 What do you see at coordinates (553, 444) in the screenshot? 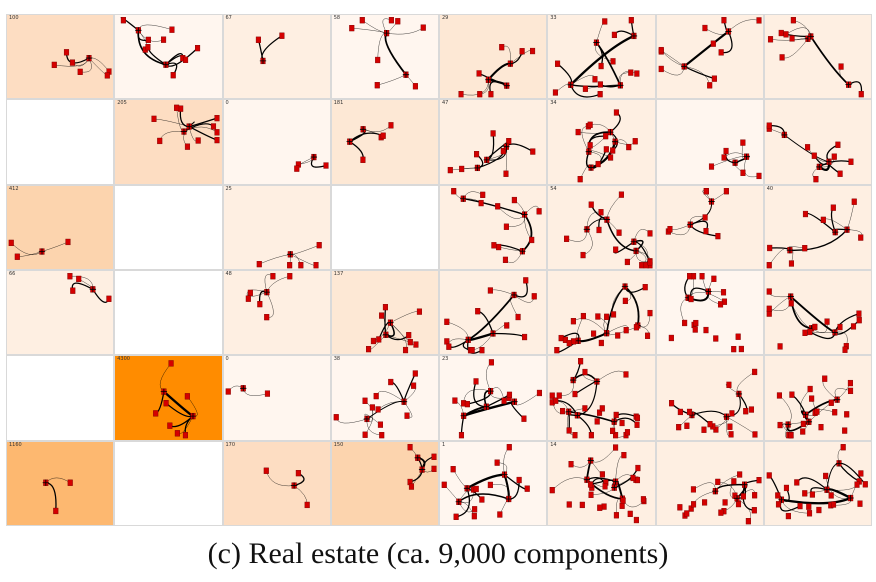
I see `cell-count-label: 14` at bounding box center [553, 444].